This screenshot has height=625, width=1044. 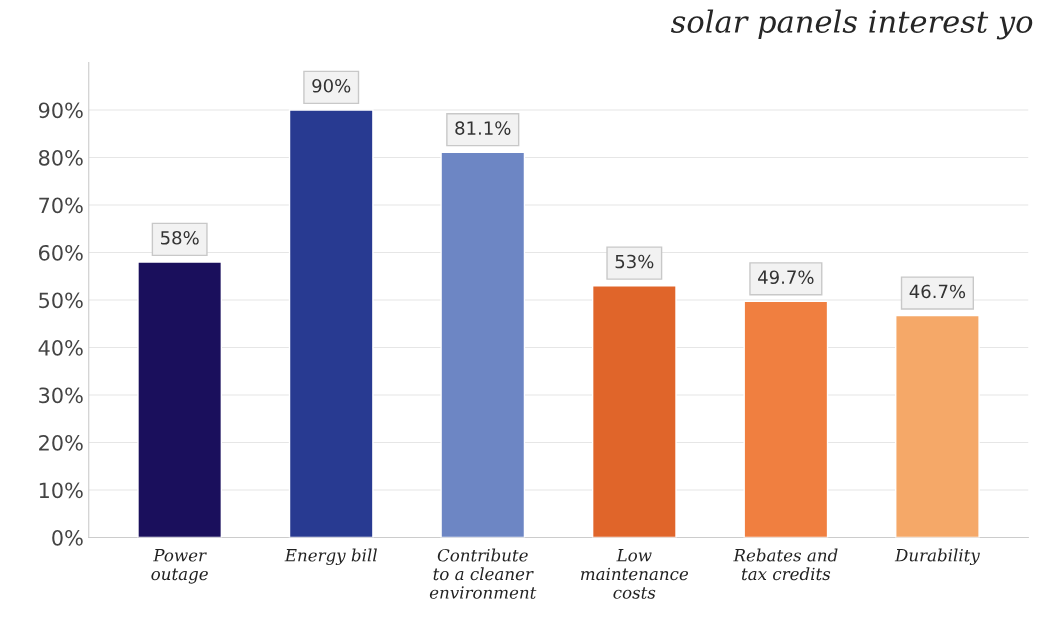 What do you see at coordinates (330, 556) in the screenshot?
I see `x-tick-label: Energy bill` at bounding box center [330, 556].